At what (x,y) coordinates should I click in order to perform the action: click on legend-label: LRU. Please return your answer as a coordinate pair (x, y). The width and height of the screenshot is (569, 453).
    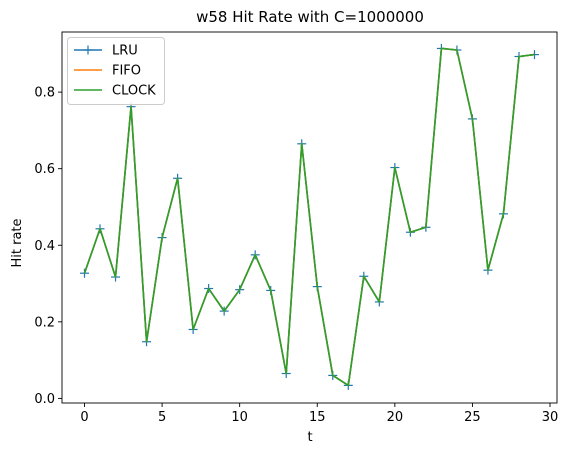
    Looking at the image, I should click on (125, 51).